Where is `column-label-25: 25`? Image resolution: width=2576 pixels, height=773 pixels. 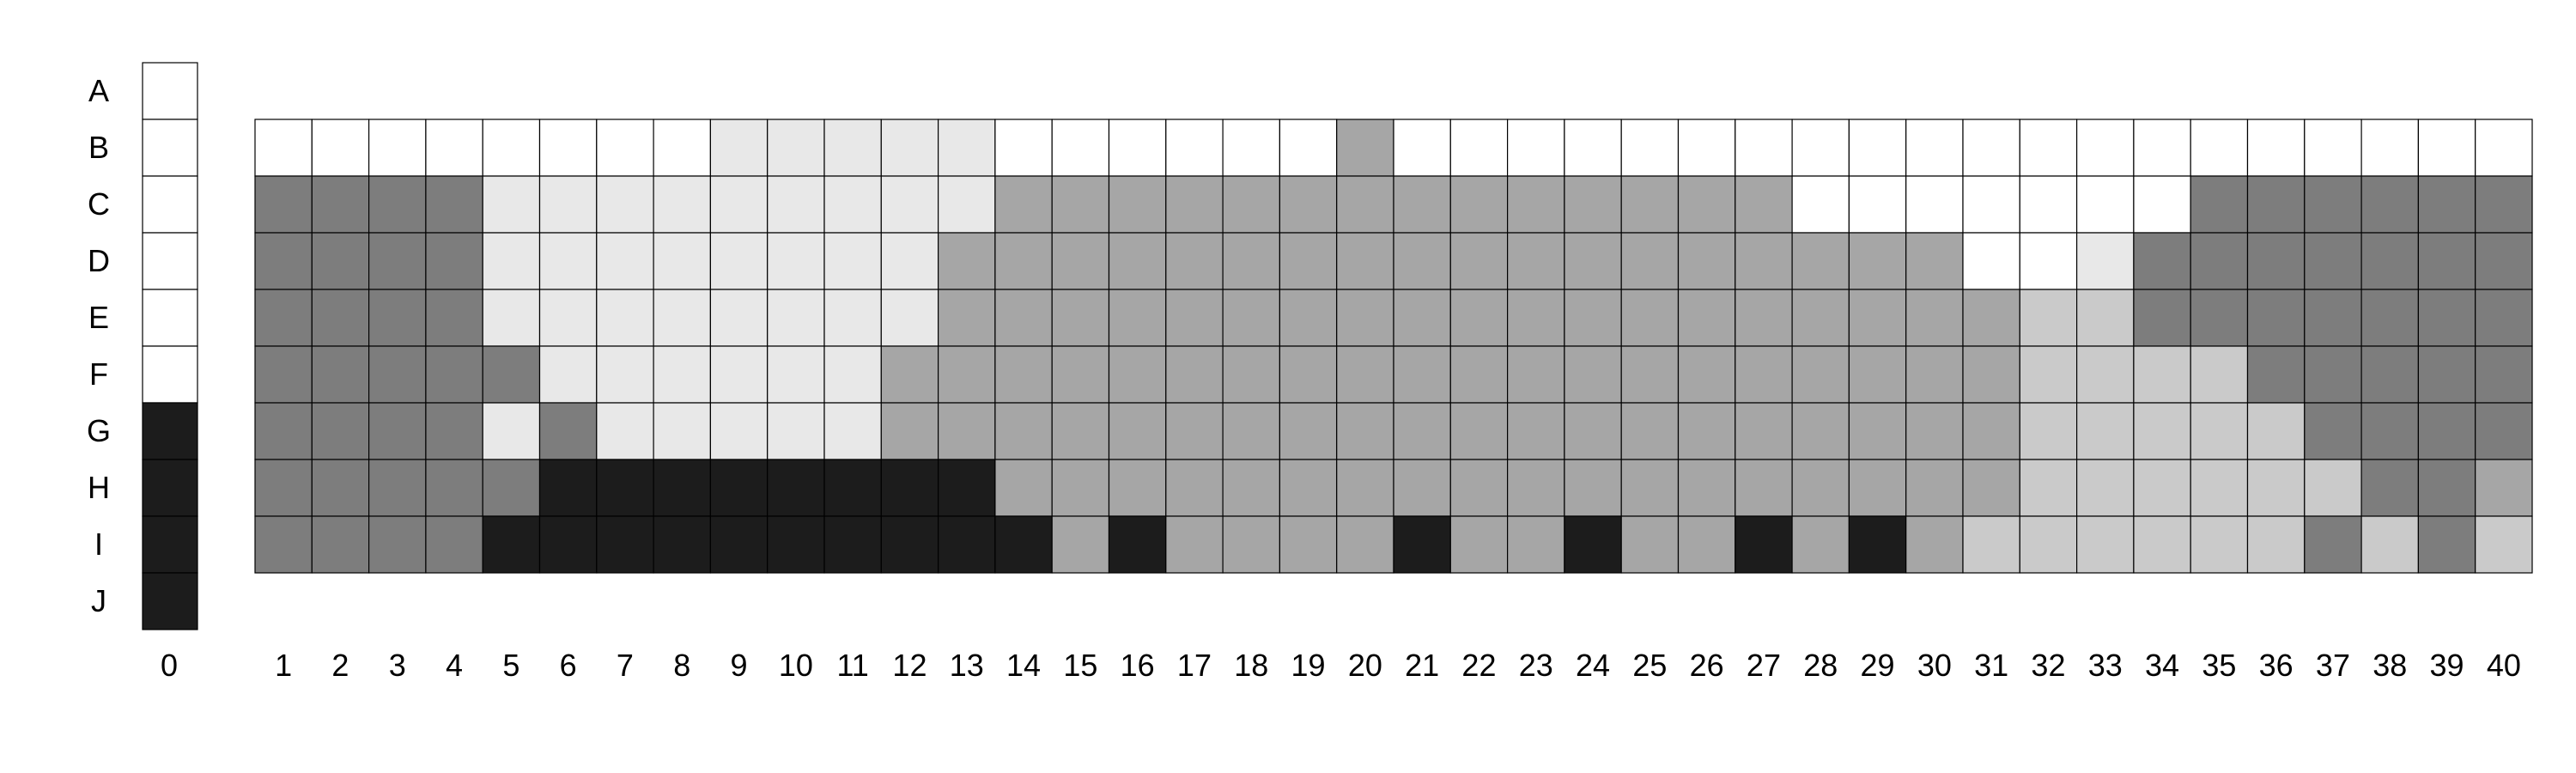
column-label-25: 25 is located at coordinates (1649, 665).